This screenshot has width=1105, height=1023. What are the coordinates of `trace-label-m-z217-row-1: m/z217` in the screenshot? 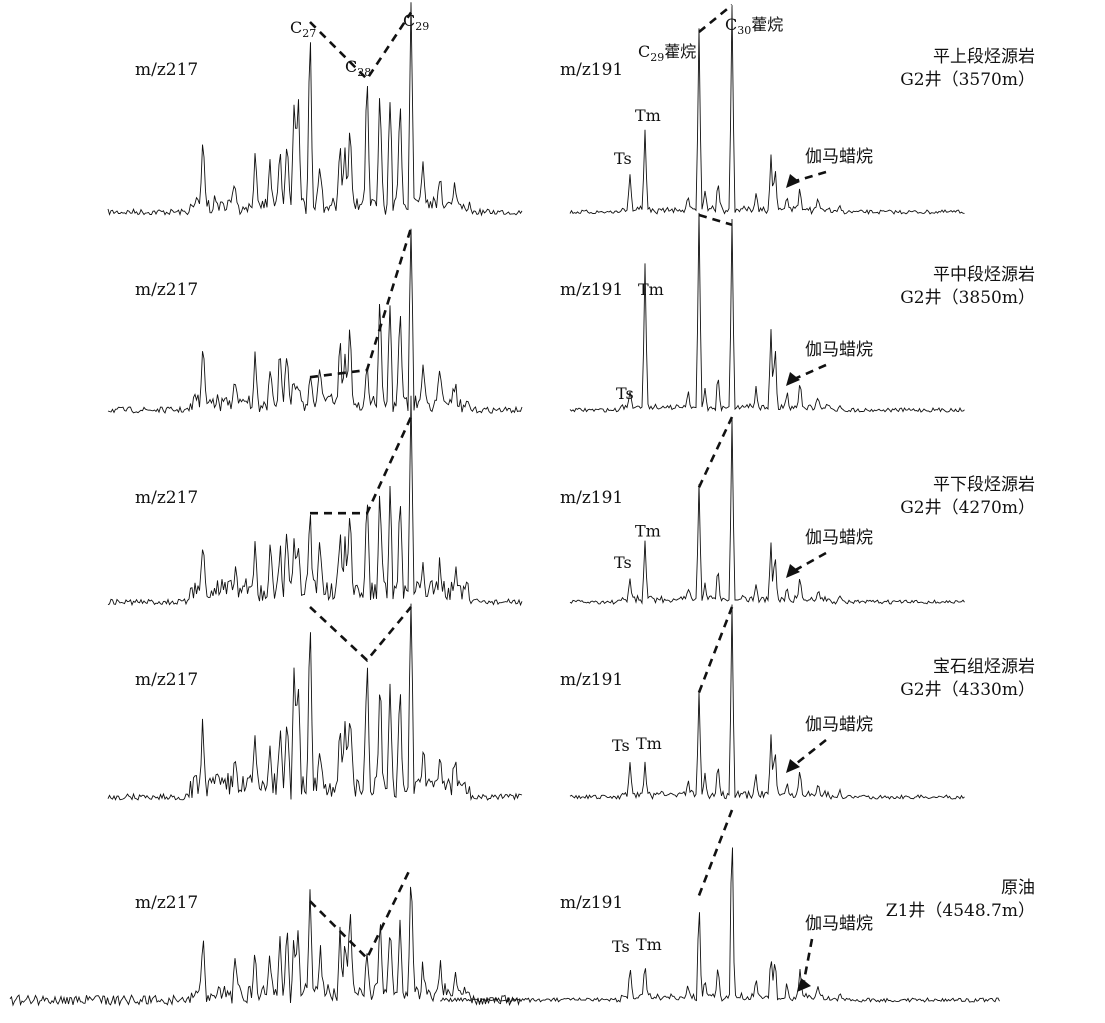 It's located at (166, 70).